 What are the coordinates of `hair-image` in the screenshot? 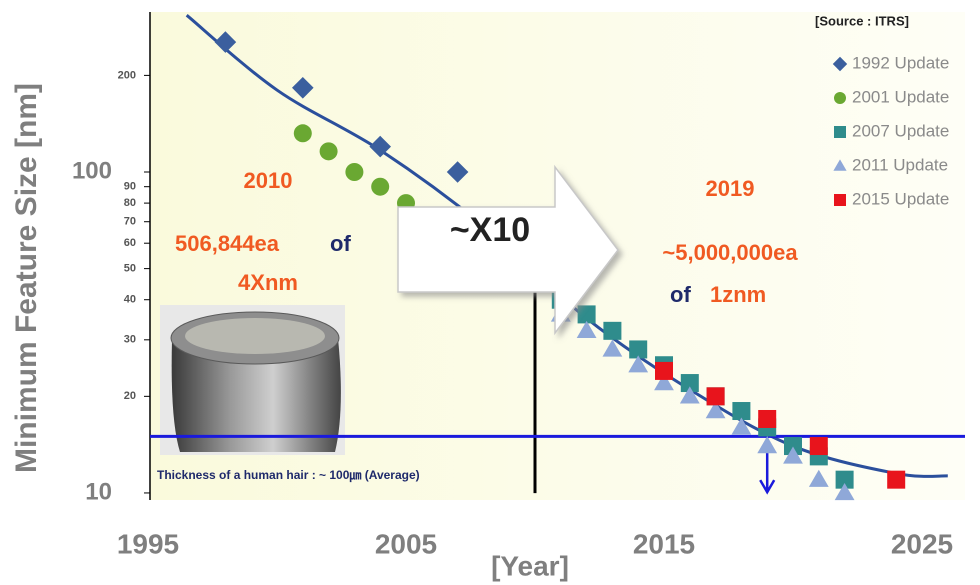 It's located at (252, 380).